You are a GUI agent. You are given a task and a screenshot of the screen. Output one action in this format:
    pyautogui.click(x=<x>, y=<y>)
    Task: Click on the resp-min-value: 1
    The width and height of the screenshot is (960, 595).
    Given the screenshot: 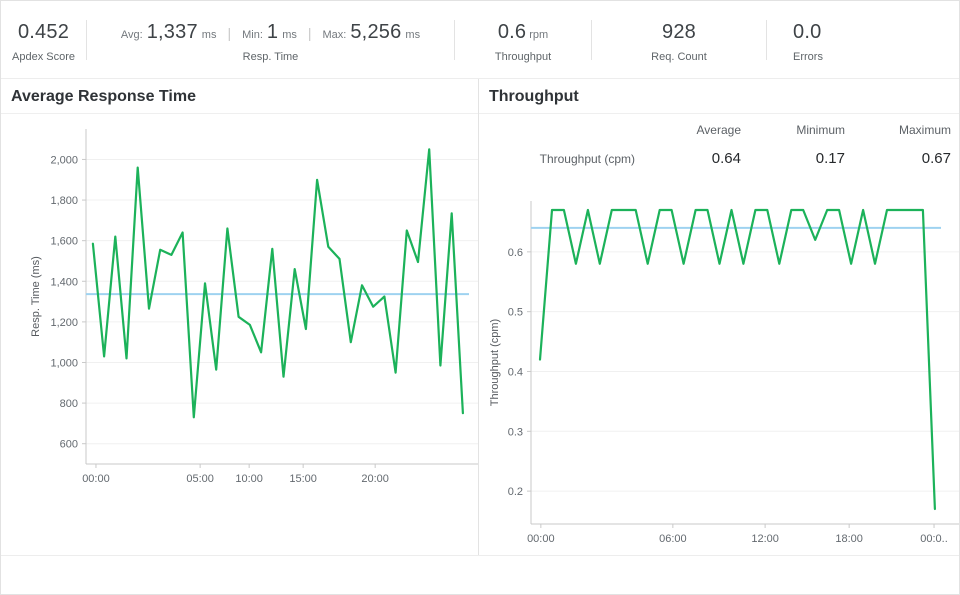 What is the action you would take?
    pyautogui.click(x=272, y=31)
    